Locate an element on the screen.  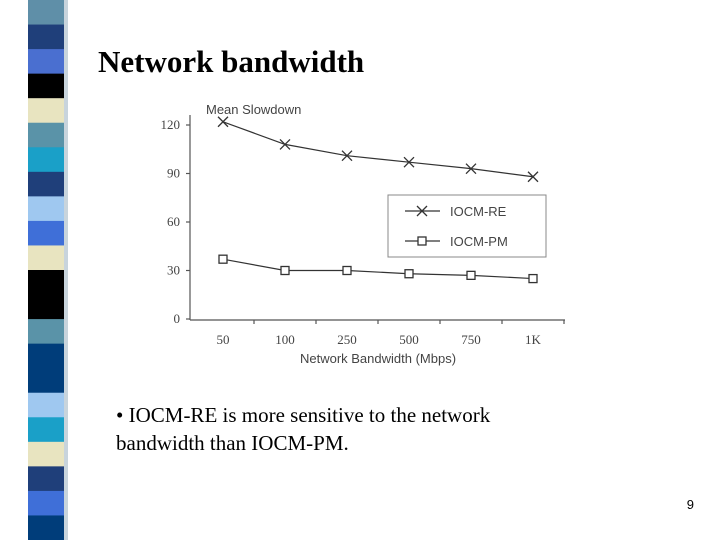
stripe-edge is located at coordinates (66, 270).